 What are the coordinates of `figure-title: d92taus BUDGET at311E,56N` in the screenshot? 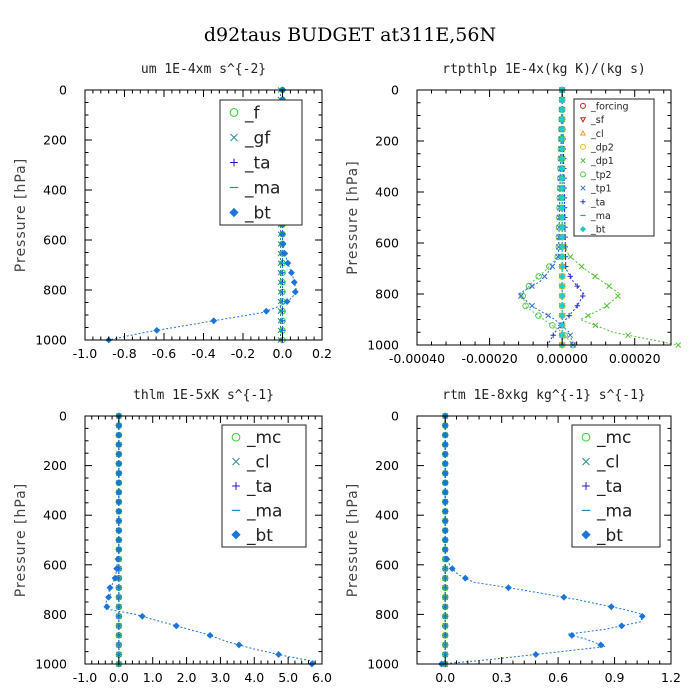 It's located at (350, 35).